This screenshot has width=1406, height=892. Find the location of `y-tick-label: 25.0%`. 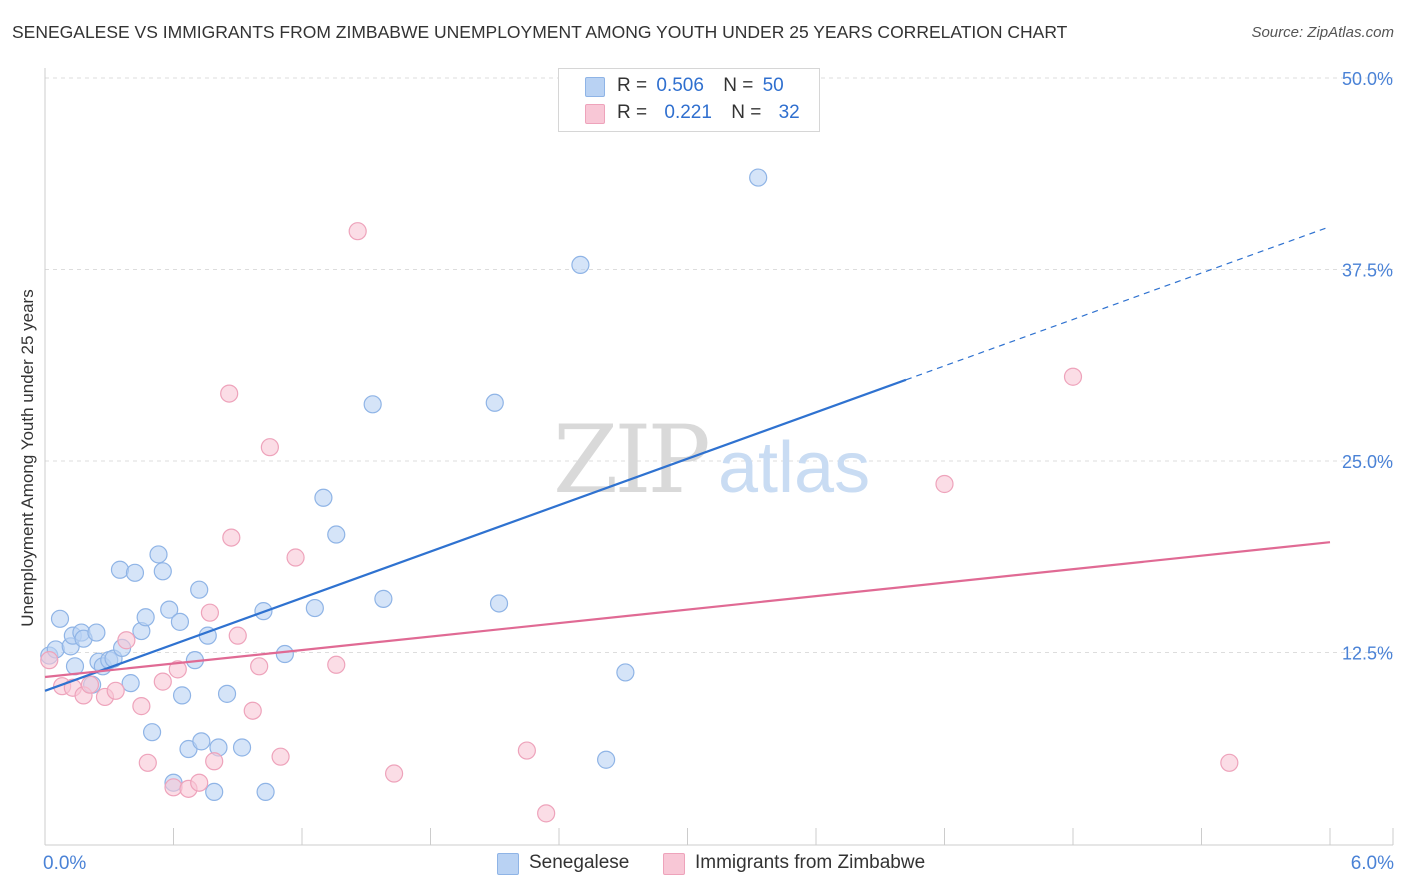

y-tick-label: 25.0% is located at coordinates (1367, 462).